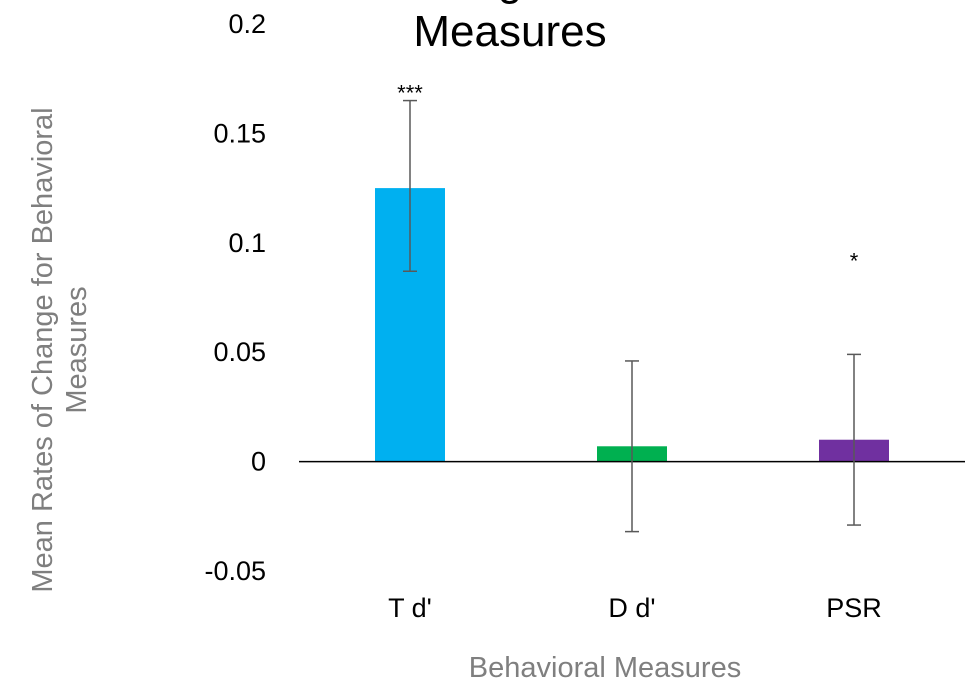  What do you see at coordinates (410, 93) in the screenshot?
I see `significance-label: ***` at bounding box center [410, 93].